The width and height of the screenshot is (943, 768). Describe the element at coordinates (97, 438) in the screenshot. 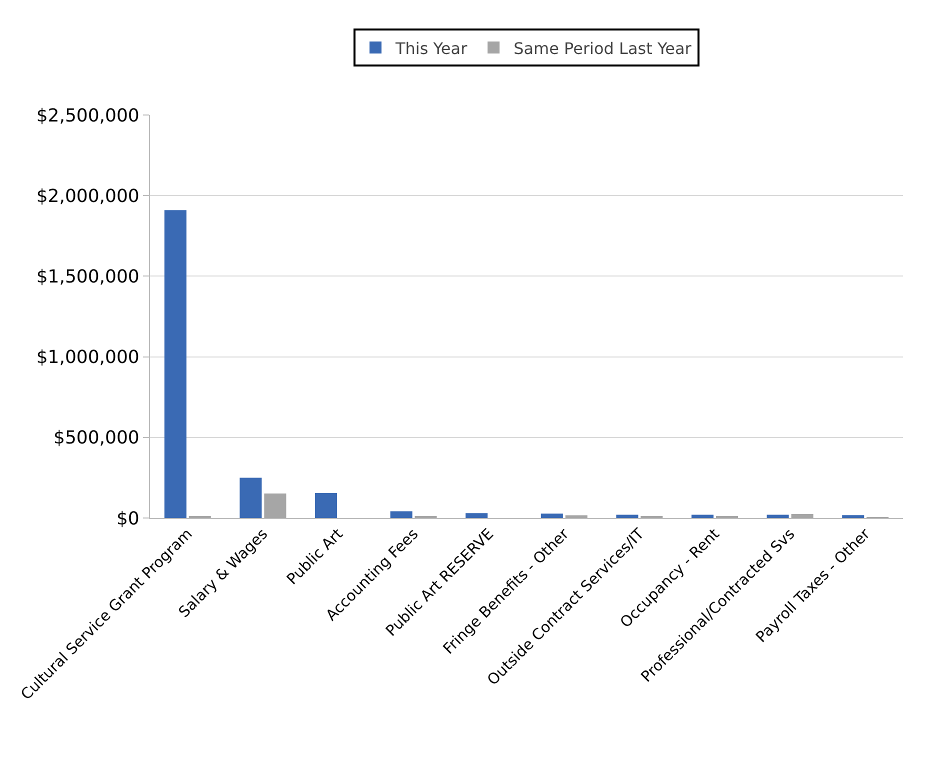

I see `y-tick-label: $500,000` at that location.